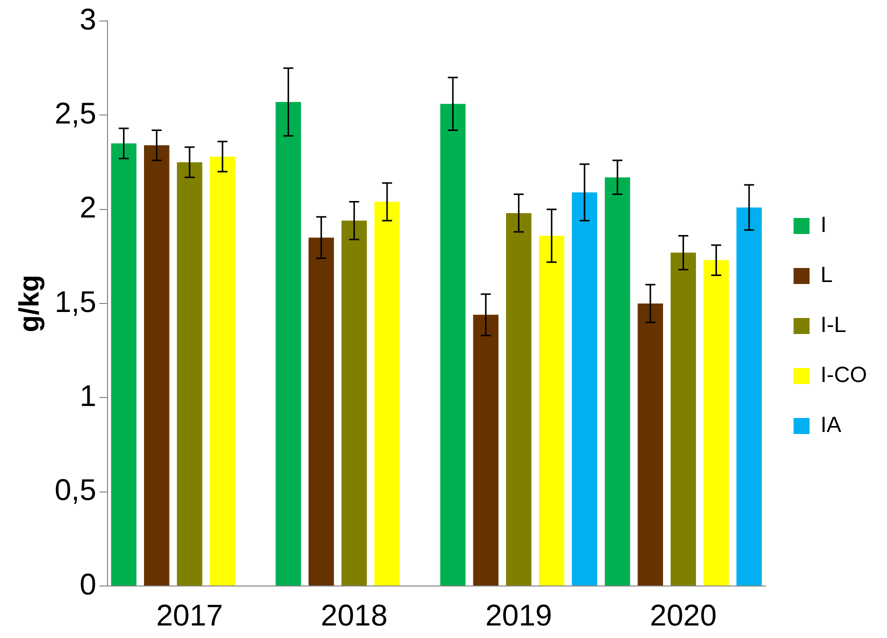 The image size is (887, 638). What do you see at coordinates (844, 375) in the screenshot?
I see `legend-label: I-CO` at bounding box center [844, 375].